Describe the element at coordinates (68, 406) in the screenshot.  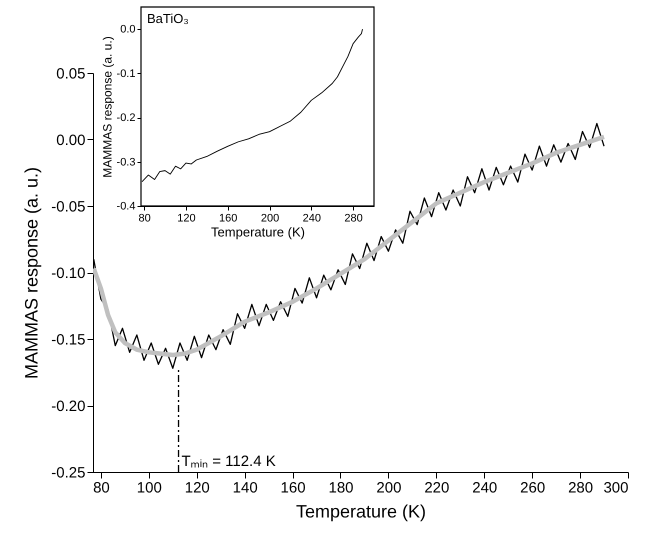
I see `y-tick-label: -0.20` at that location.